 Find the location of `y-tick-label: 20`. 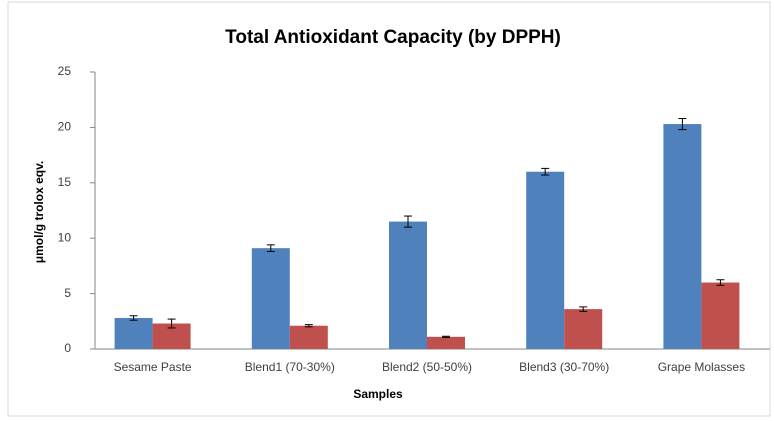

y-tick-label: 20 is located at coordinates (65, 127).